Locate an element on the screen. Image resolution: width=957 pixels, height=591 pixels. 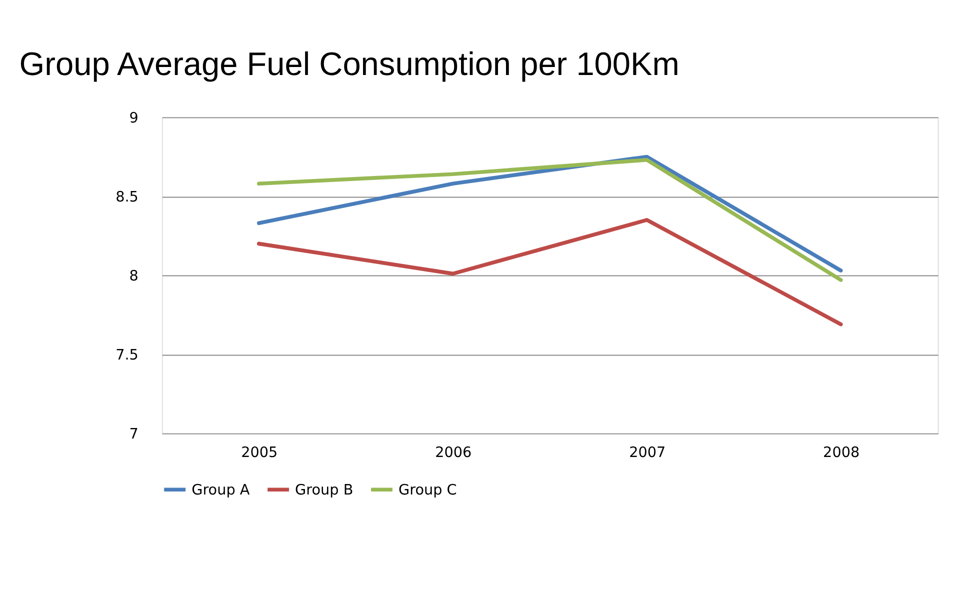
y-tick-label: 9 is located at coordinates (133, 118).